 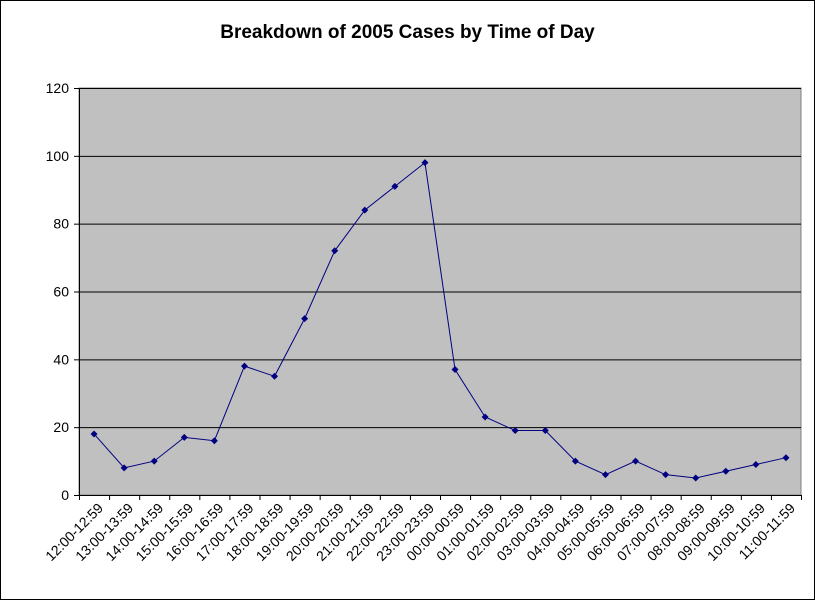 I want to click on y-tick-label: 20, so click(x=61, y=427).